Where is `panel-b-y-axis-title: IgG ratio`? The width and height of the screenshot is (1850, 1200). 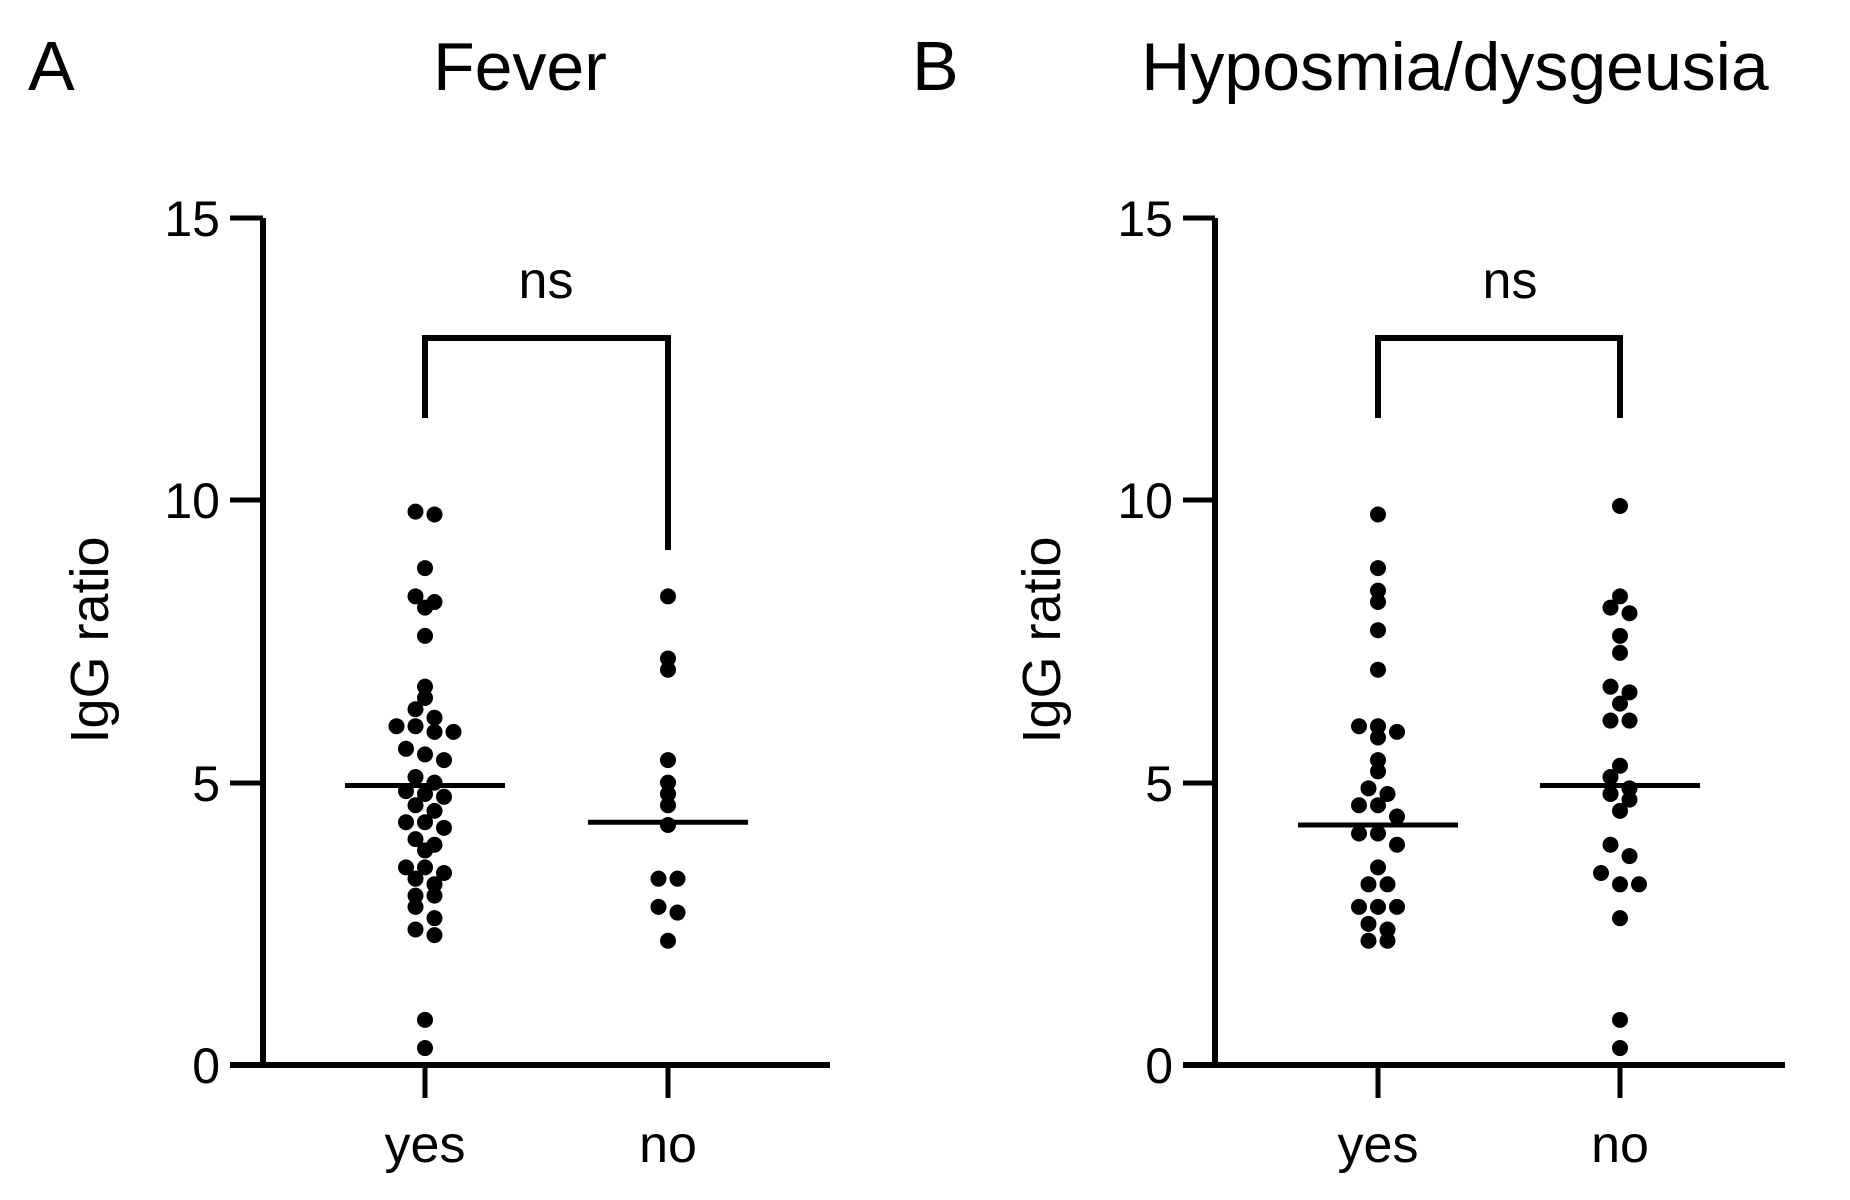
panel-b-y-axis-title: IgG ratio is located at coordinates (1042, 639).